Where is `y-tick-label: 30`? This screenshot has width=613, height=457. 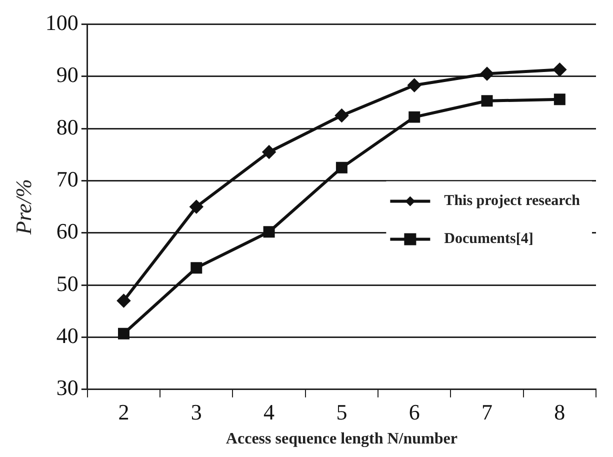
y-tick-label: 30 is located at coordinates (67, 387).